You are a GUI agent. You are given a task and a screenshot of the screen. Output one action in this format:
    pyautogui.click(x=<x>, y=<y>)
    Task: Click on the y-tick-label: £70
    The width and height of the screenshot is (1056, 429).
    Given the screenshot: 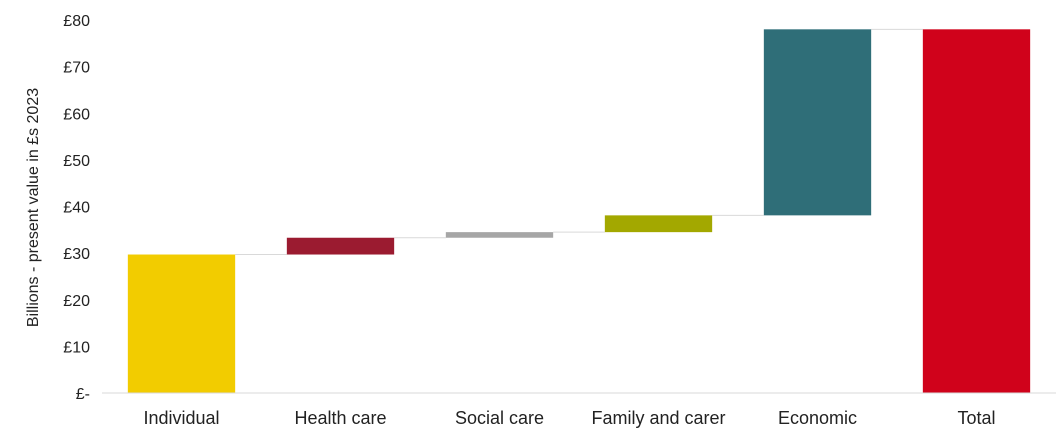 What is the action you would take?
    pyautogui.click(x=76, y=68)
    